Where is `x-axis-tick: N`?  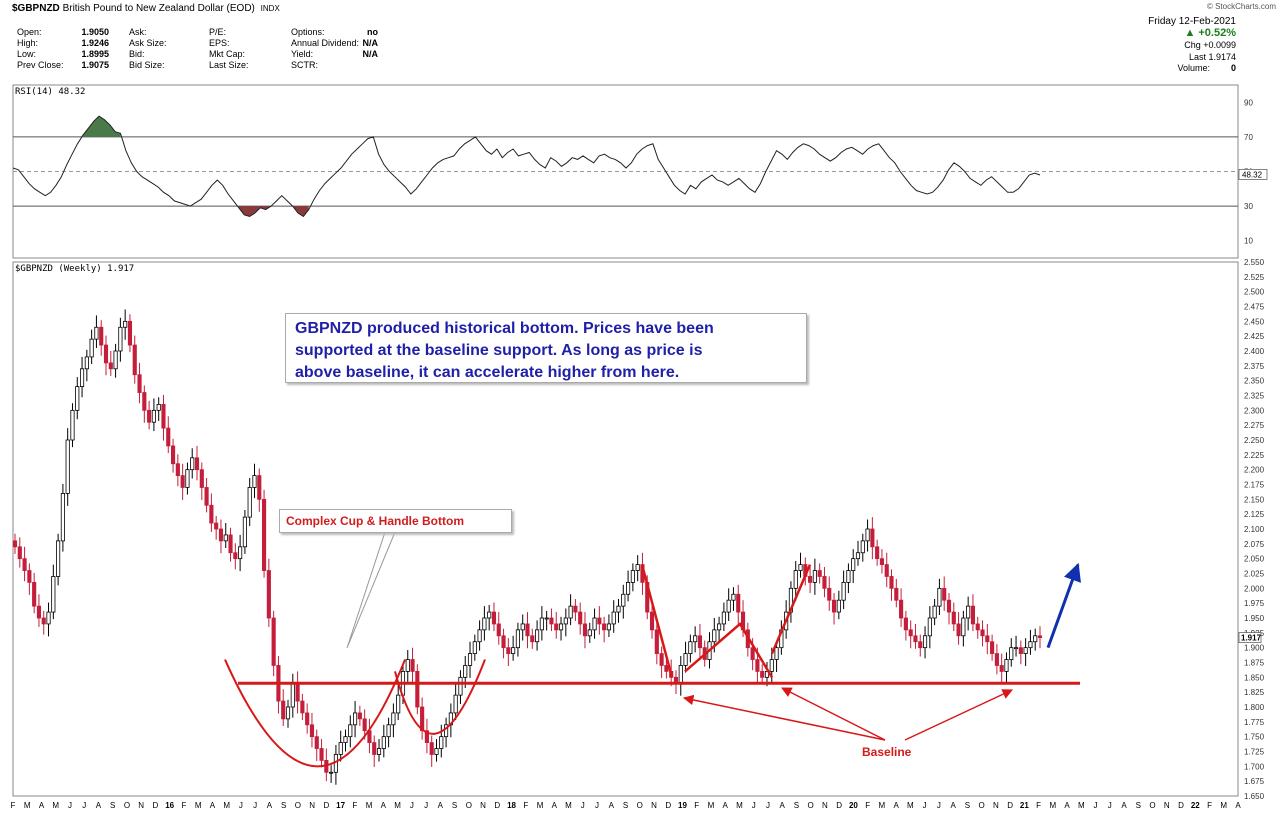
x-axis-tick: N is located at coordinates (825, 805).